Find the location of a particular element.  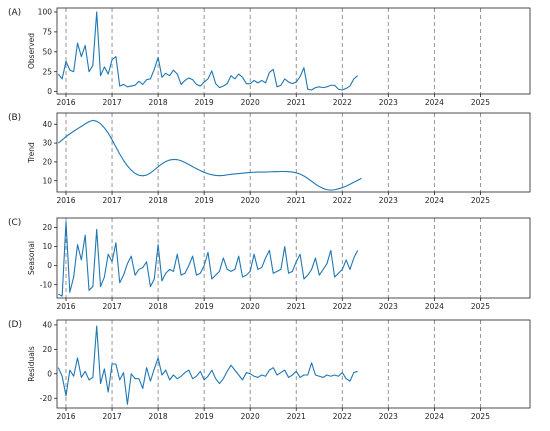

residuals-x-tick-label: 2016 is located at coordinates (65, 416).